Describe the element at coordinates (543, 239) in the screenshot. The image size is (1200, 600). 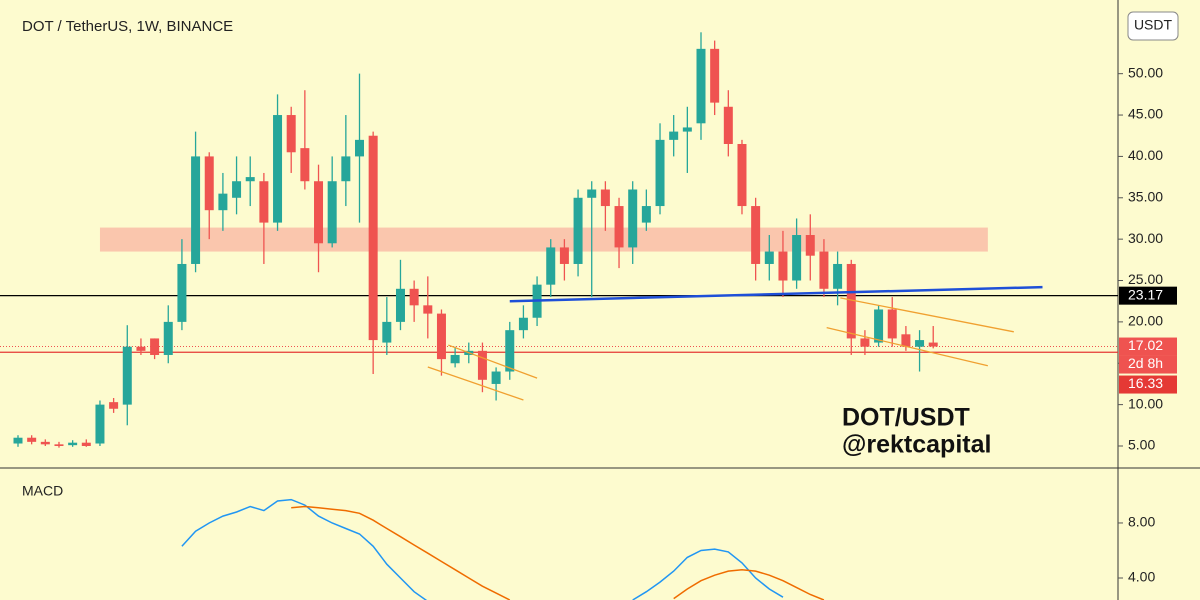
I see `zone` at that location.